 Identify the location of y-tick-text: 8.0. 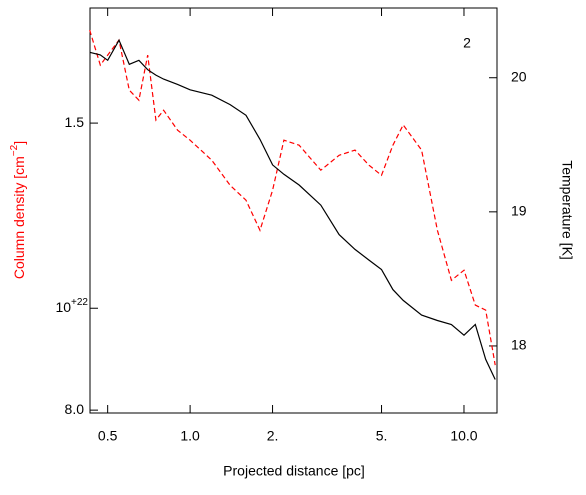
(75, 409).